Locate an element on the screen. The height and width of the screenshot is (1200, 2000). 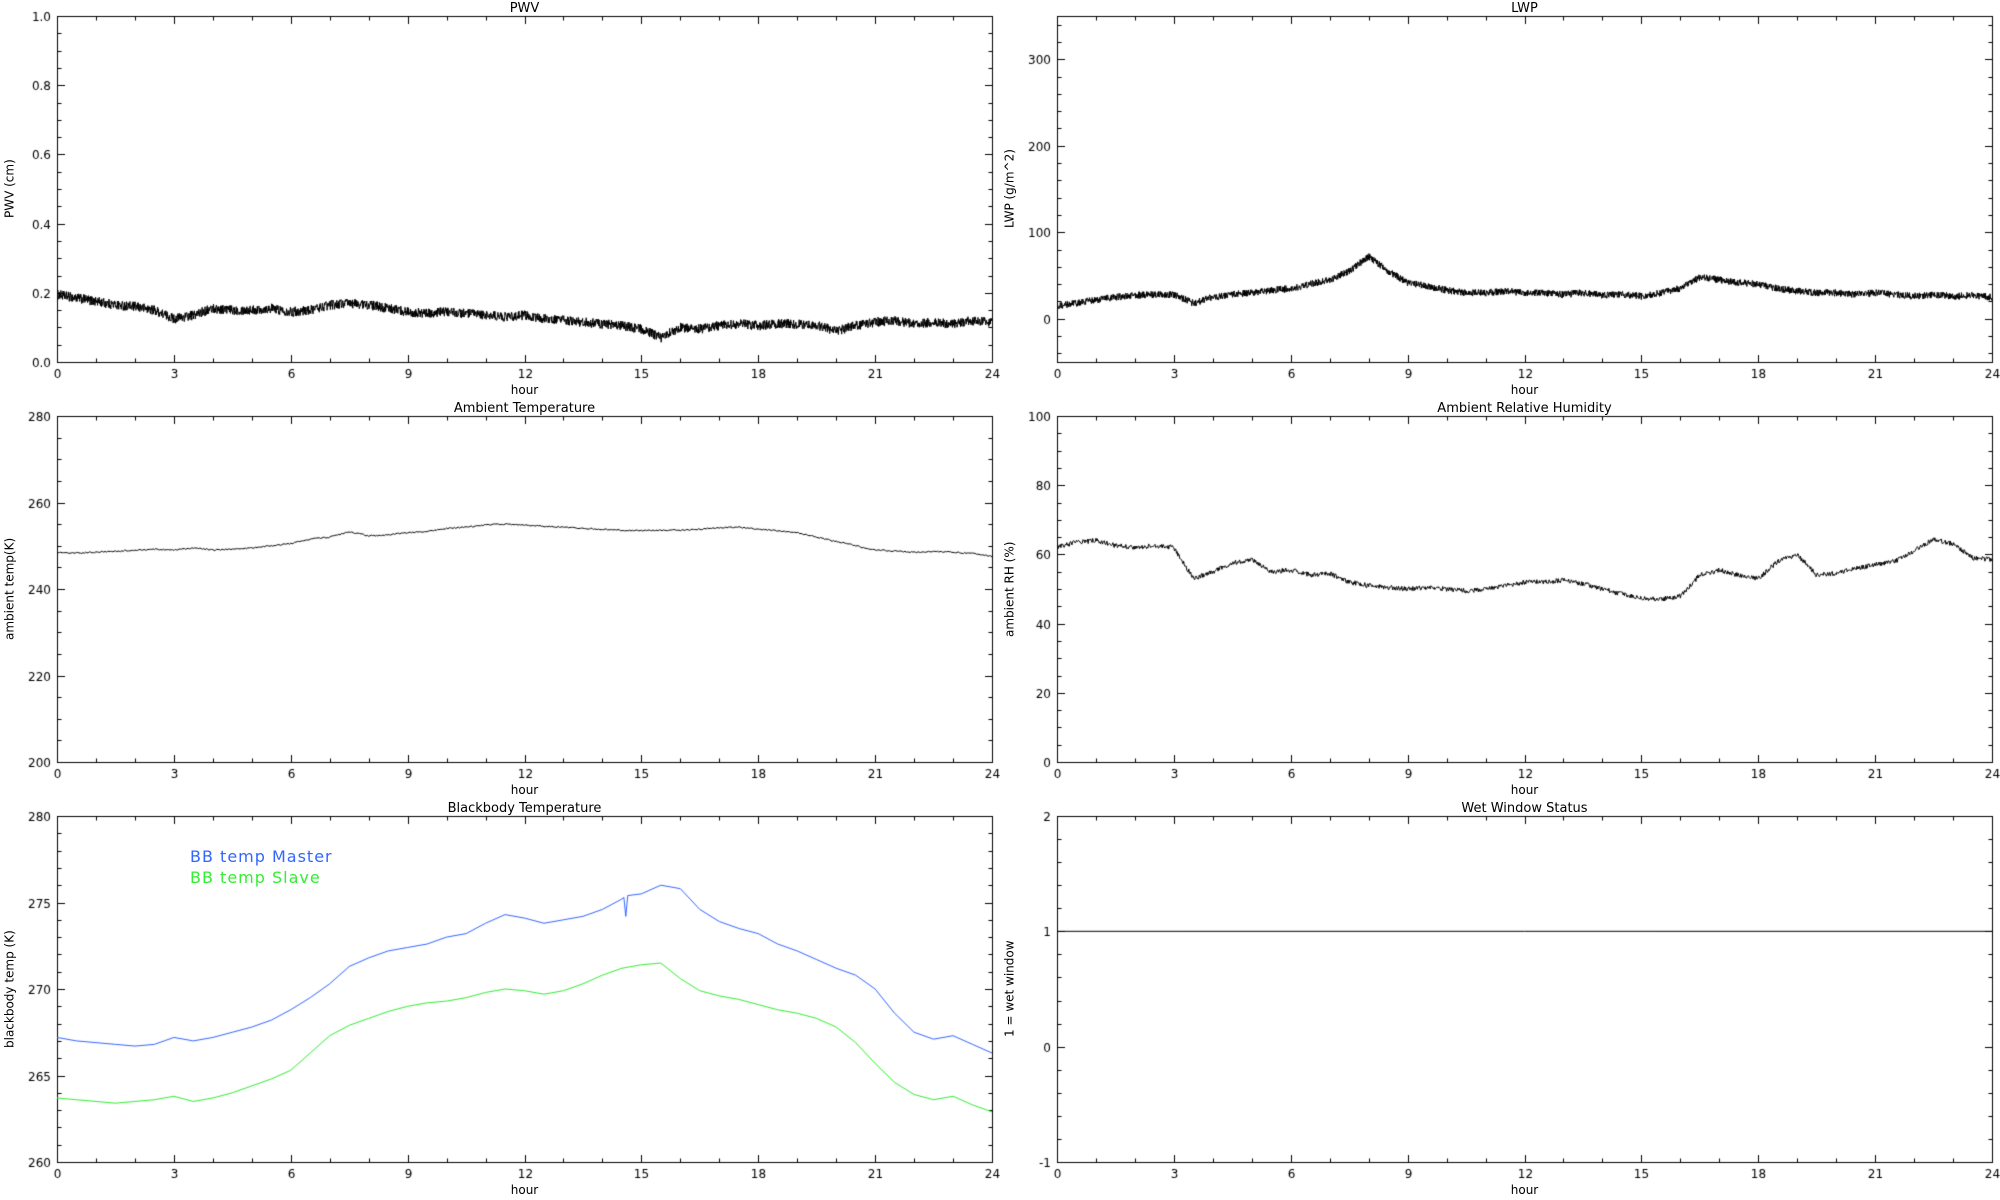
ambient-temperature-x-axis-label: hour is located at coordinates (524, 790).